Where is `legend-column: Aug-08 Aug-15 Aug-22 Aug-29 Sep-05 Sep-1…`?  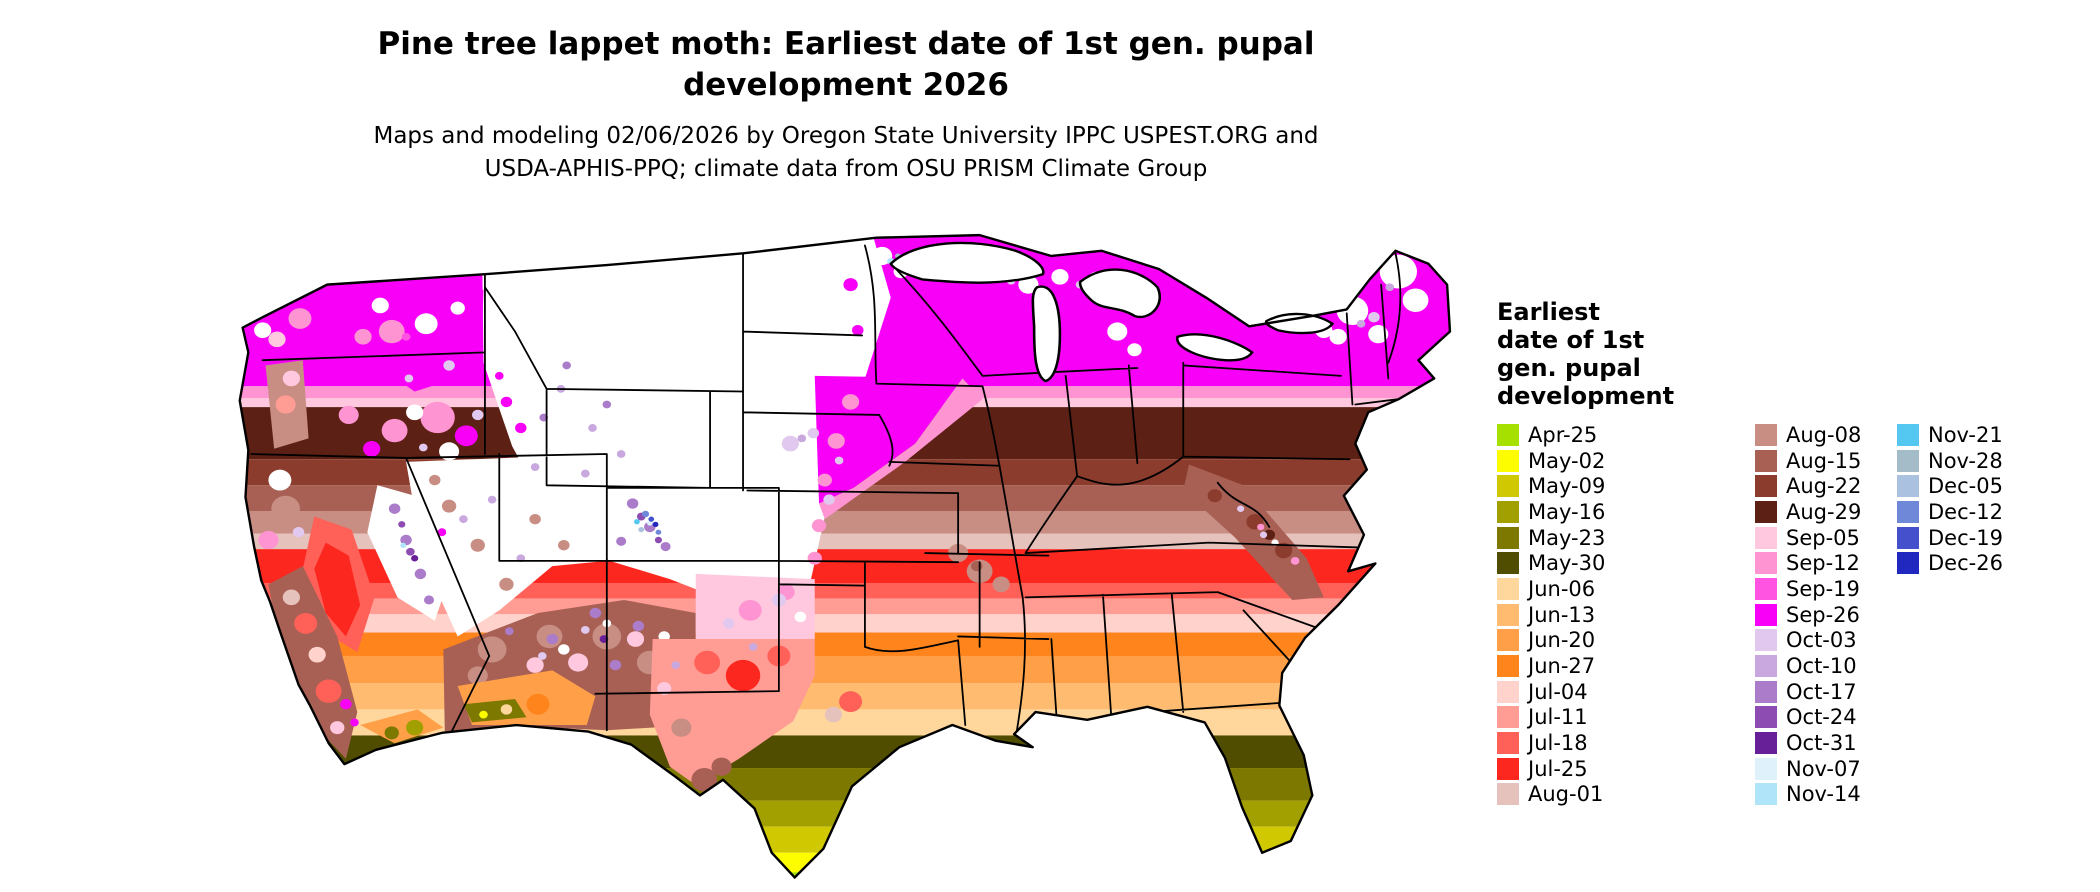
legend-column: Aug-08 Aug-15 Aug-22 Aug-29 Sep-05 Sep-1… is located at coordinates (1826, 614).